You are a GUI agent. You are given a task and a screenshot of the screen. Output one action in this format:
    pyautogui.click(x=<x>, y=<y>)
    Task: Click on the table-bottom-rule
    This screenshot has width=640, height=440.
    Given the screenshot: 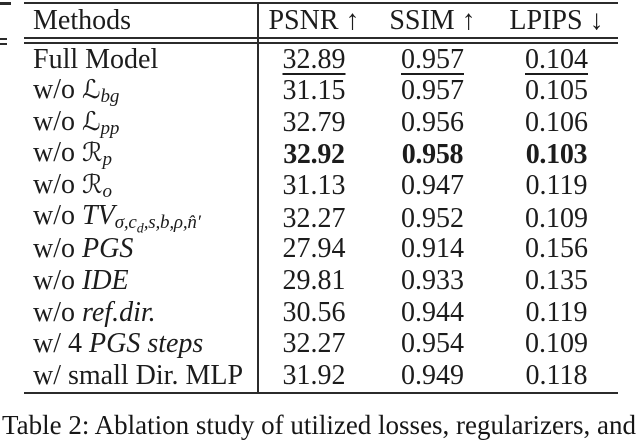 What is the action you would take?
    pyautogui.click(x=321, y=392)
    